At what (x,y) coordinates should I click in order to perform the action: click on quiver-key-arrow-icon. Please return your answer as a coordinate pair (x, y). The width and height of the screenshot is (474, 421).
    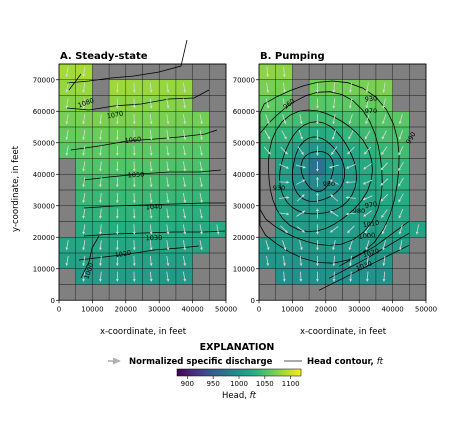
    Looking at the image, I should click on (117, 361).